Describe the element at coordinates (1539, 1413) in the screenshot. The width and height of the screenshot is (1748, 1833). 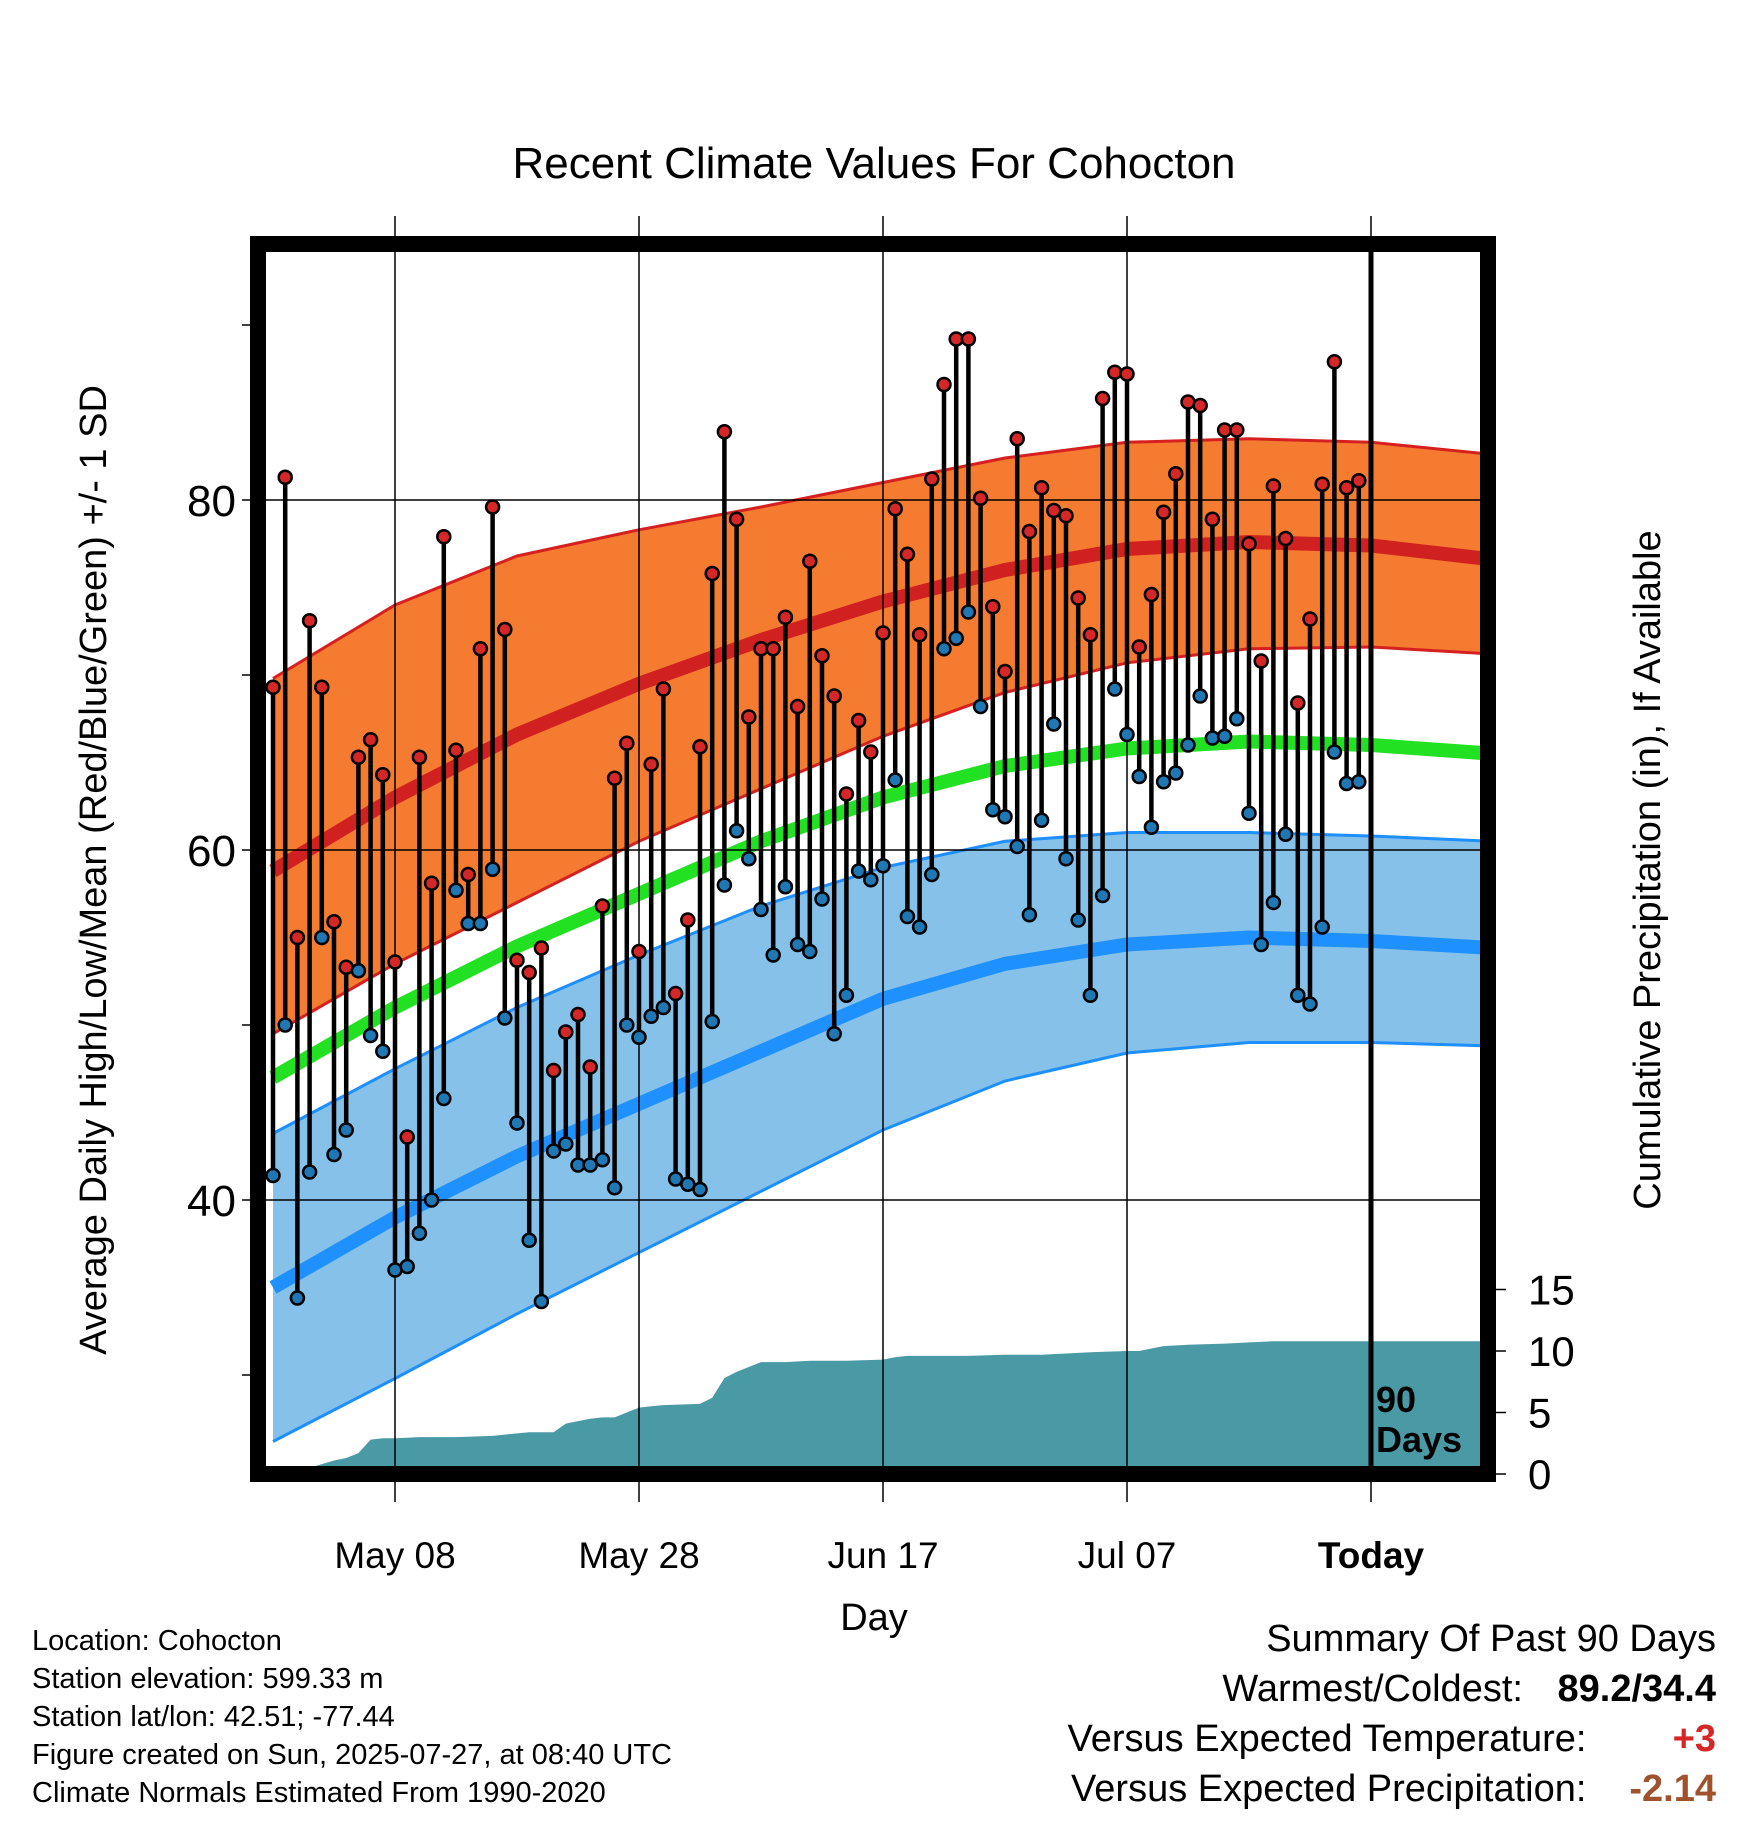
I see `y2-tick-label: 5` at that location.